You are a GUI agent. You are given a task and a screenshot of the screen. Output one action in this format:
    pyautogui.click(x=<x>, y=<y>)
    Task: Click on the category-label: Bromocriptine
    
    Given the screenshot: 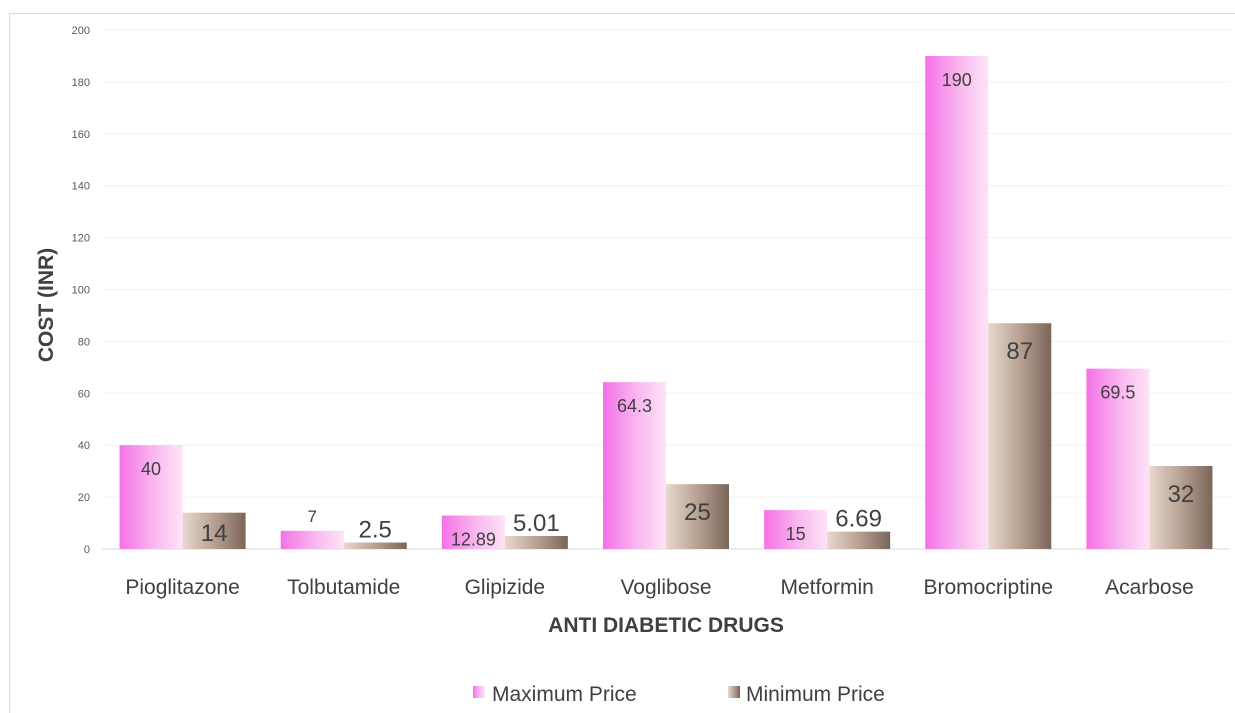 What is the action you would take?
    pyautogui.click(x=989, y=587)
    